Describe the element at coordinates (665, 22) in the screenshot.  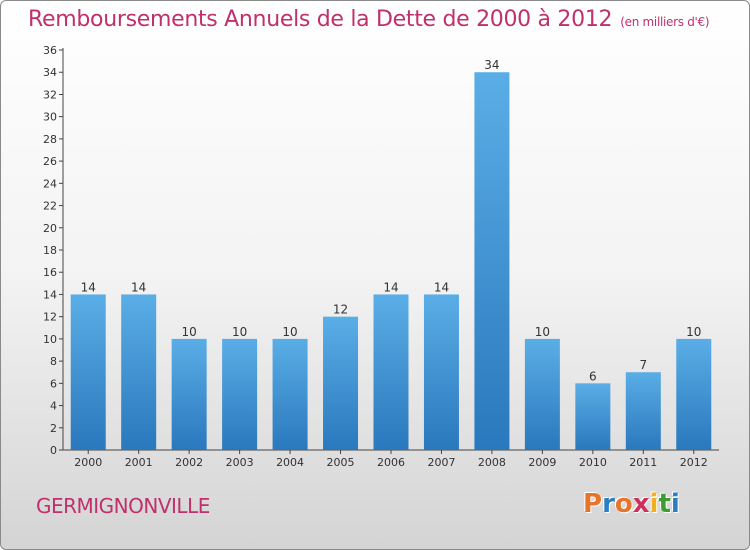
I see `chart-subtitle: (en milliers d'€)` at that location.